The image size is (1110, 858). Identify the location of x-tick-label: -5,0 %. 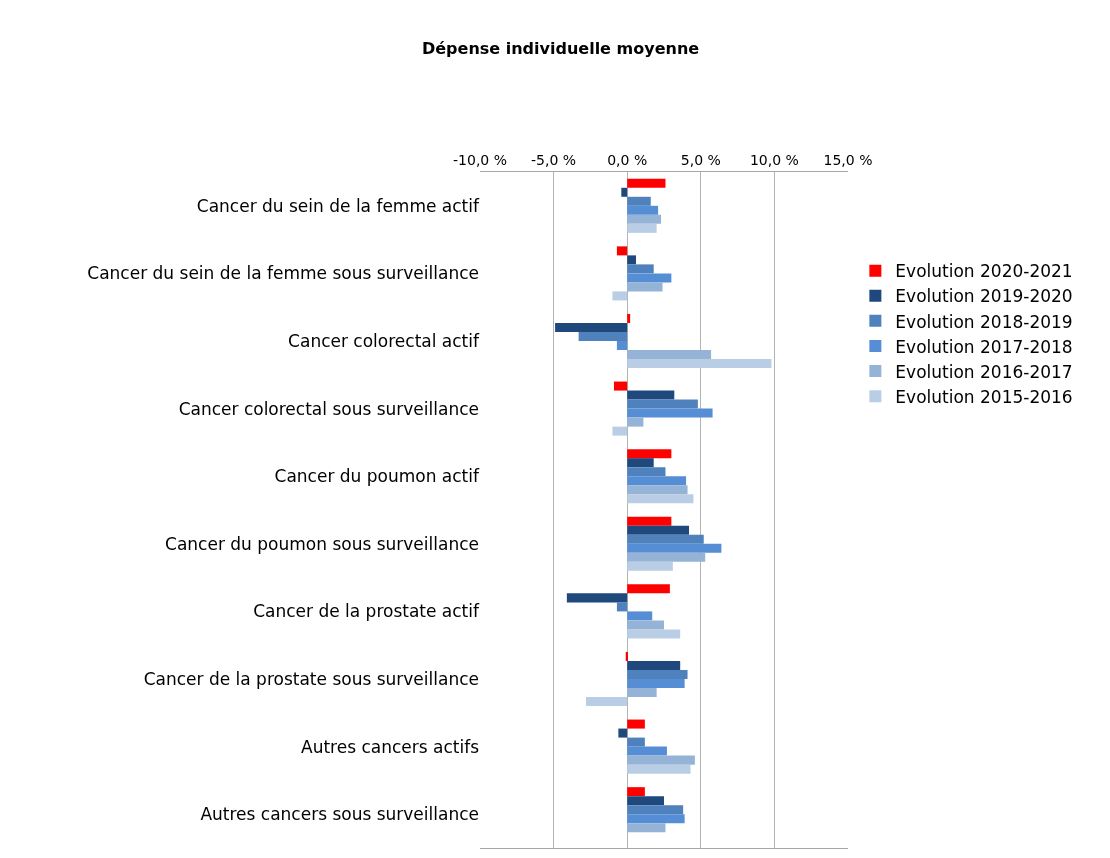
(554, 160).